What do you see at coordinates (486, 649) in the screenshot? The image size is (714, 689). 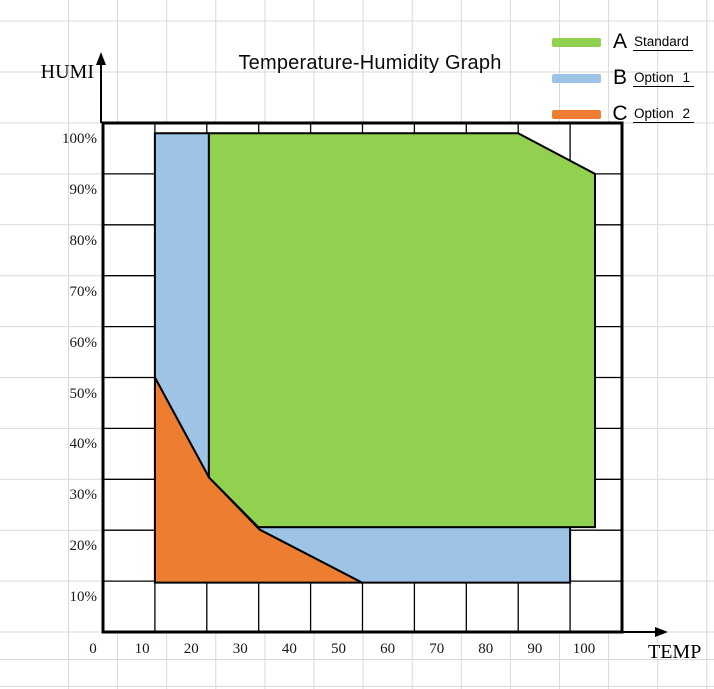 I see `x-tick-label: 80` at bounding box center [486, 649].